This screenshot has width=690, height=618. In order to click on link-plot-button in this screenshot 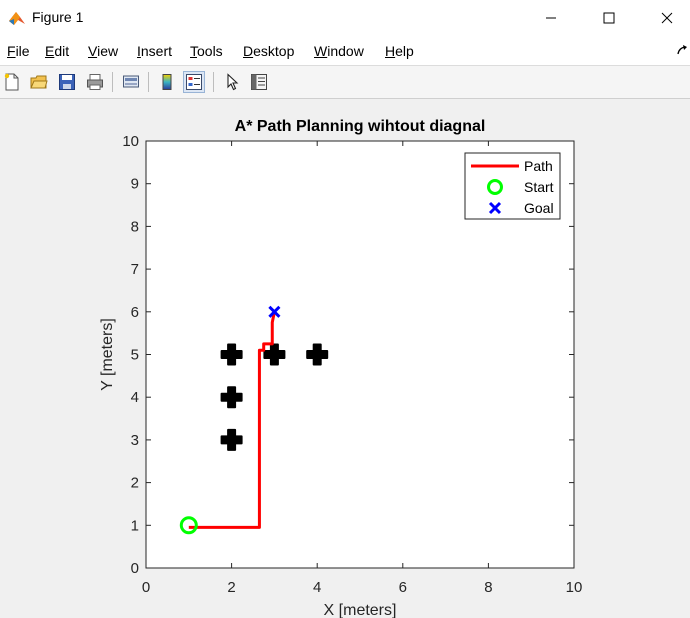, I will do `click(131, 82)`.